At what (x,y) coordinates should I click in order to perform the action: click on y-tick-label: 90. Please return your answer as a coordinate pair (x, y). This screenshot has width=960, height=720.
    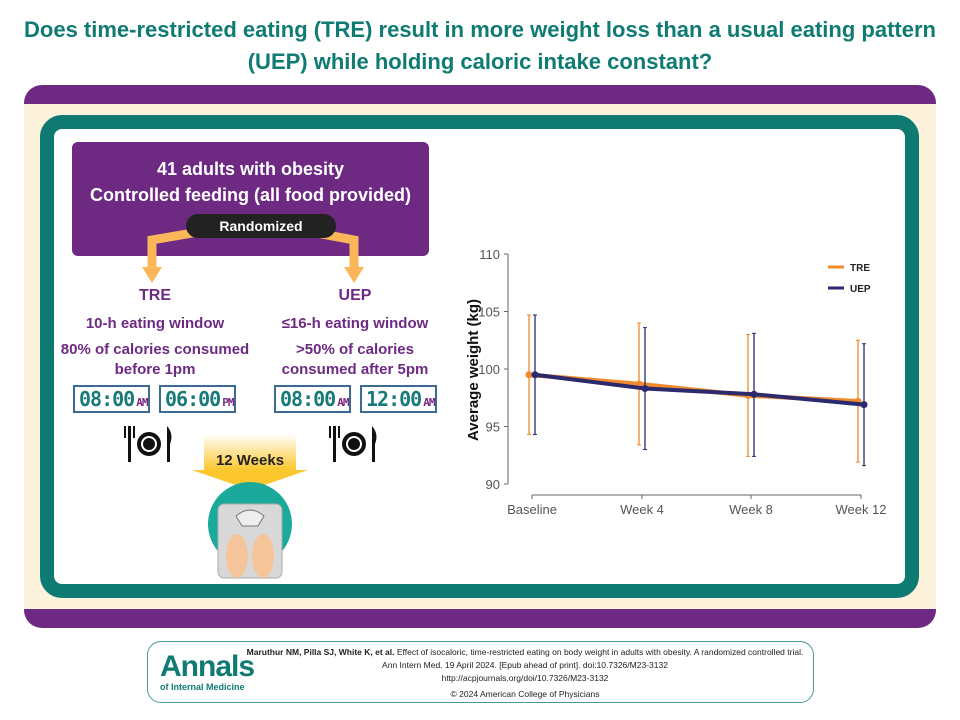
    Looking at the image, I should click on (493, 484).